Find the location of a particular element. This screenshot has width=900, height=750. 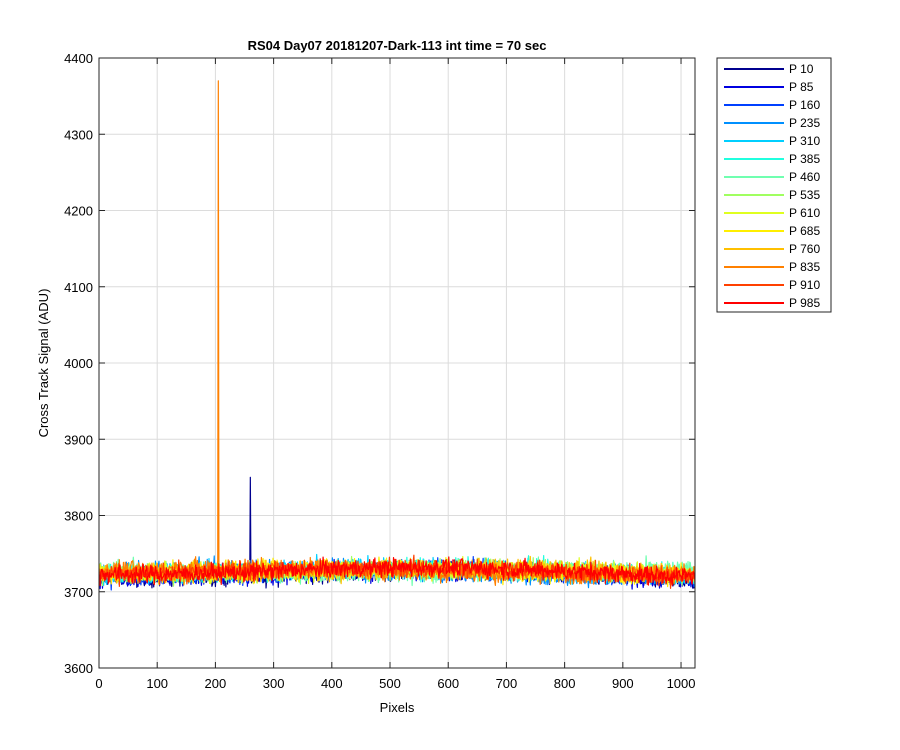

legend-label: P 760 is located at coordinates (804, 249).